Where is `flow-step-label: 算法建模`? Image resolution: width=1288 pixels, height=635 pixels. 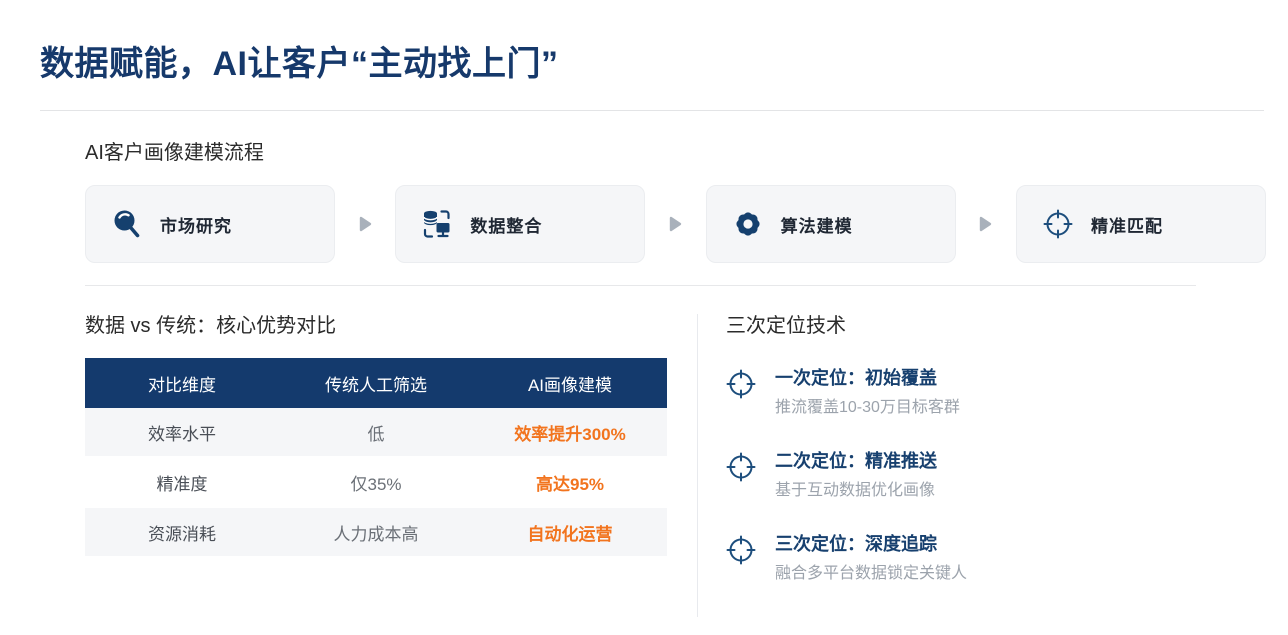
flow-step-label: 算法建模 is located at coordinates (816, 226).